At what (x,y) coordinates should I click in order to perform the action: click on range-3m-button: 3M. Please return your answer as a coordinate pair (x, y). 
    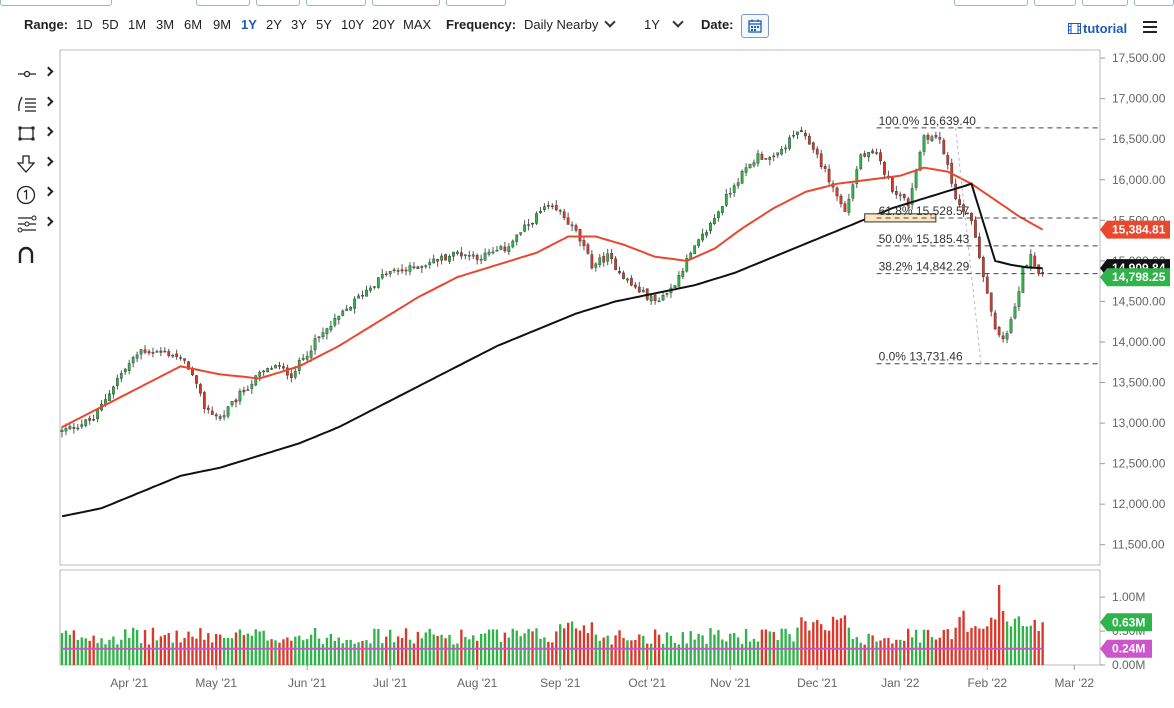
    Looking at the image, I should click on (165, 24).